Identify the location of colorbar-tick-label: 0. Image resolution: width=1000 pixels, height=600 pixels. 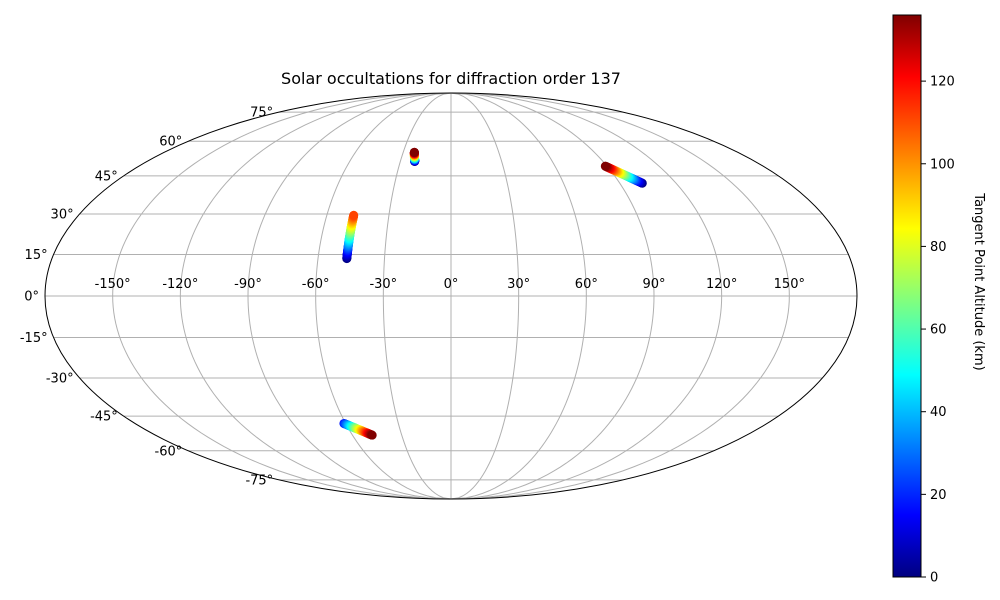
(934, 578).